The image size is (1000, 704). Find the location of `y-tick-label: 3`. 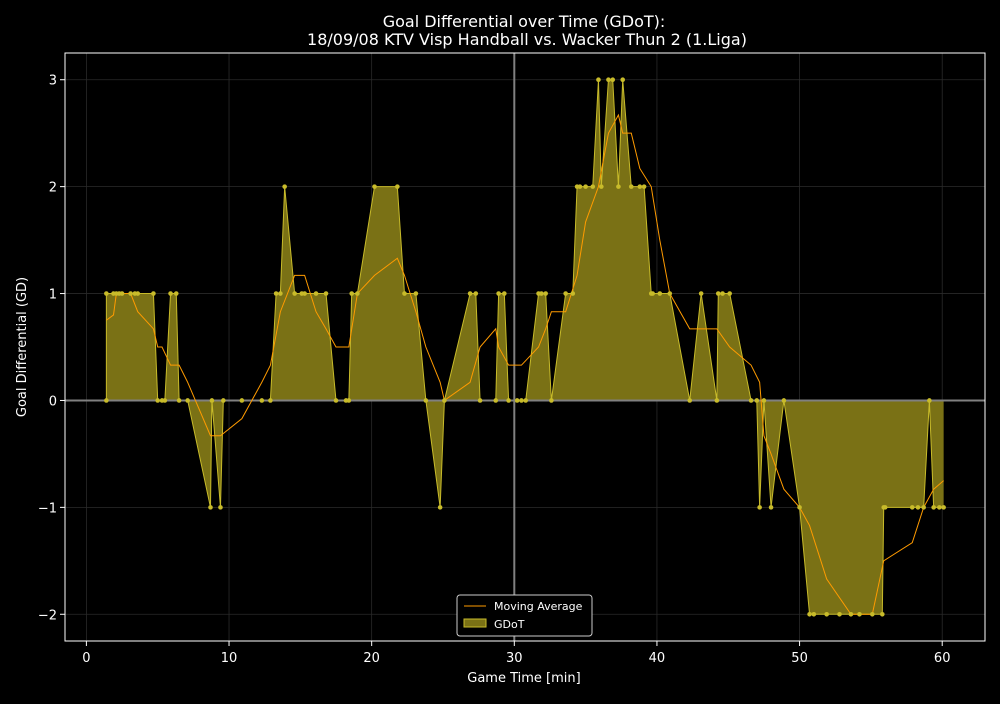

y-tick-label: 3 is located at coordinates (53, 81).